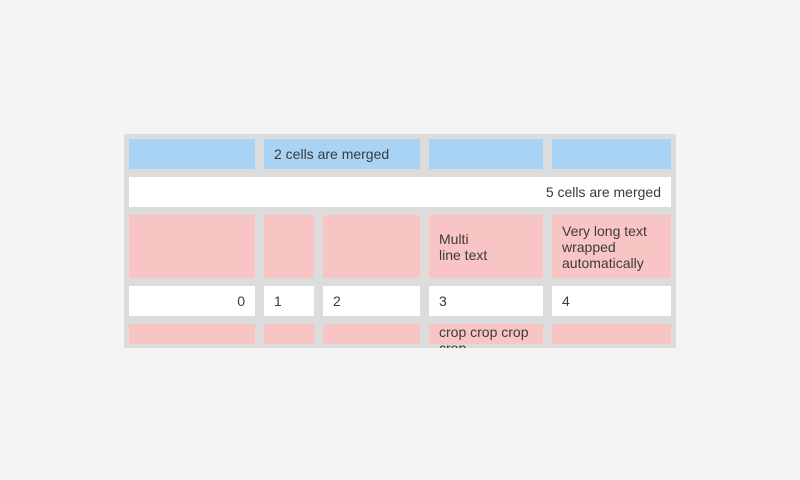  What do you see at coordinates (289, 301) in the screenshot?
I see `table-cell-r4c2: 1` at bounding box center [289, 301].